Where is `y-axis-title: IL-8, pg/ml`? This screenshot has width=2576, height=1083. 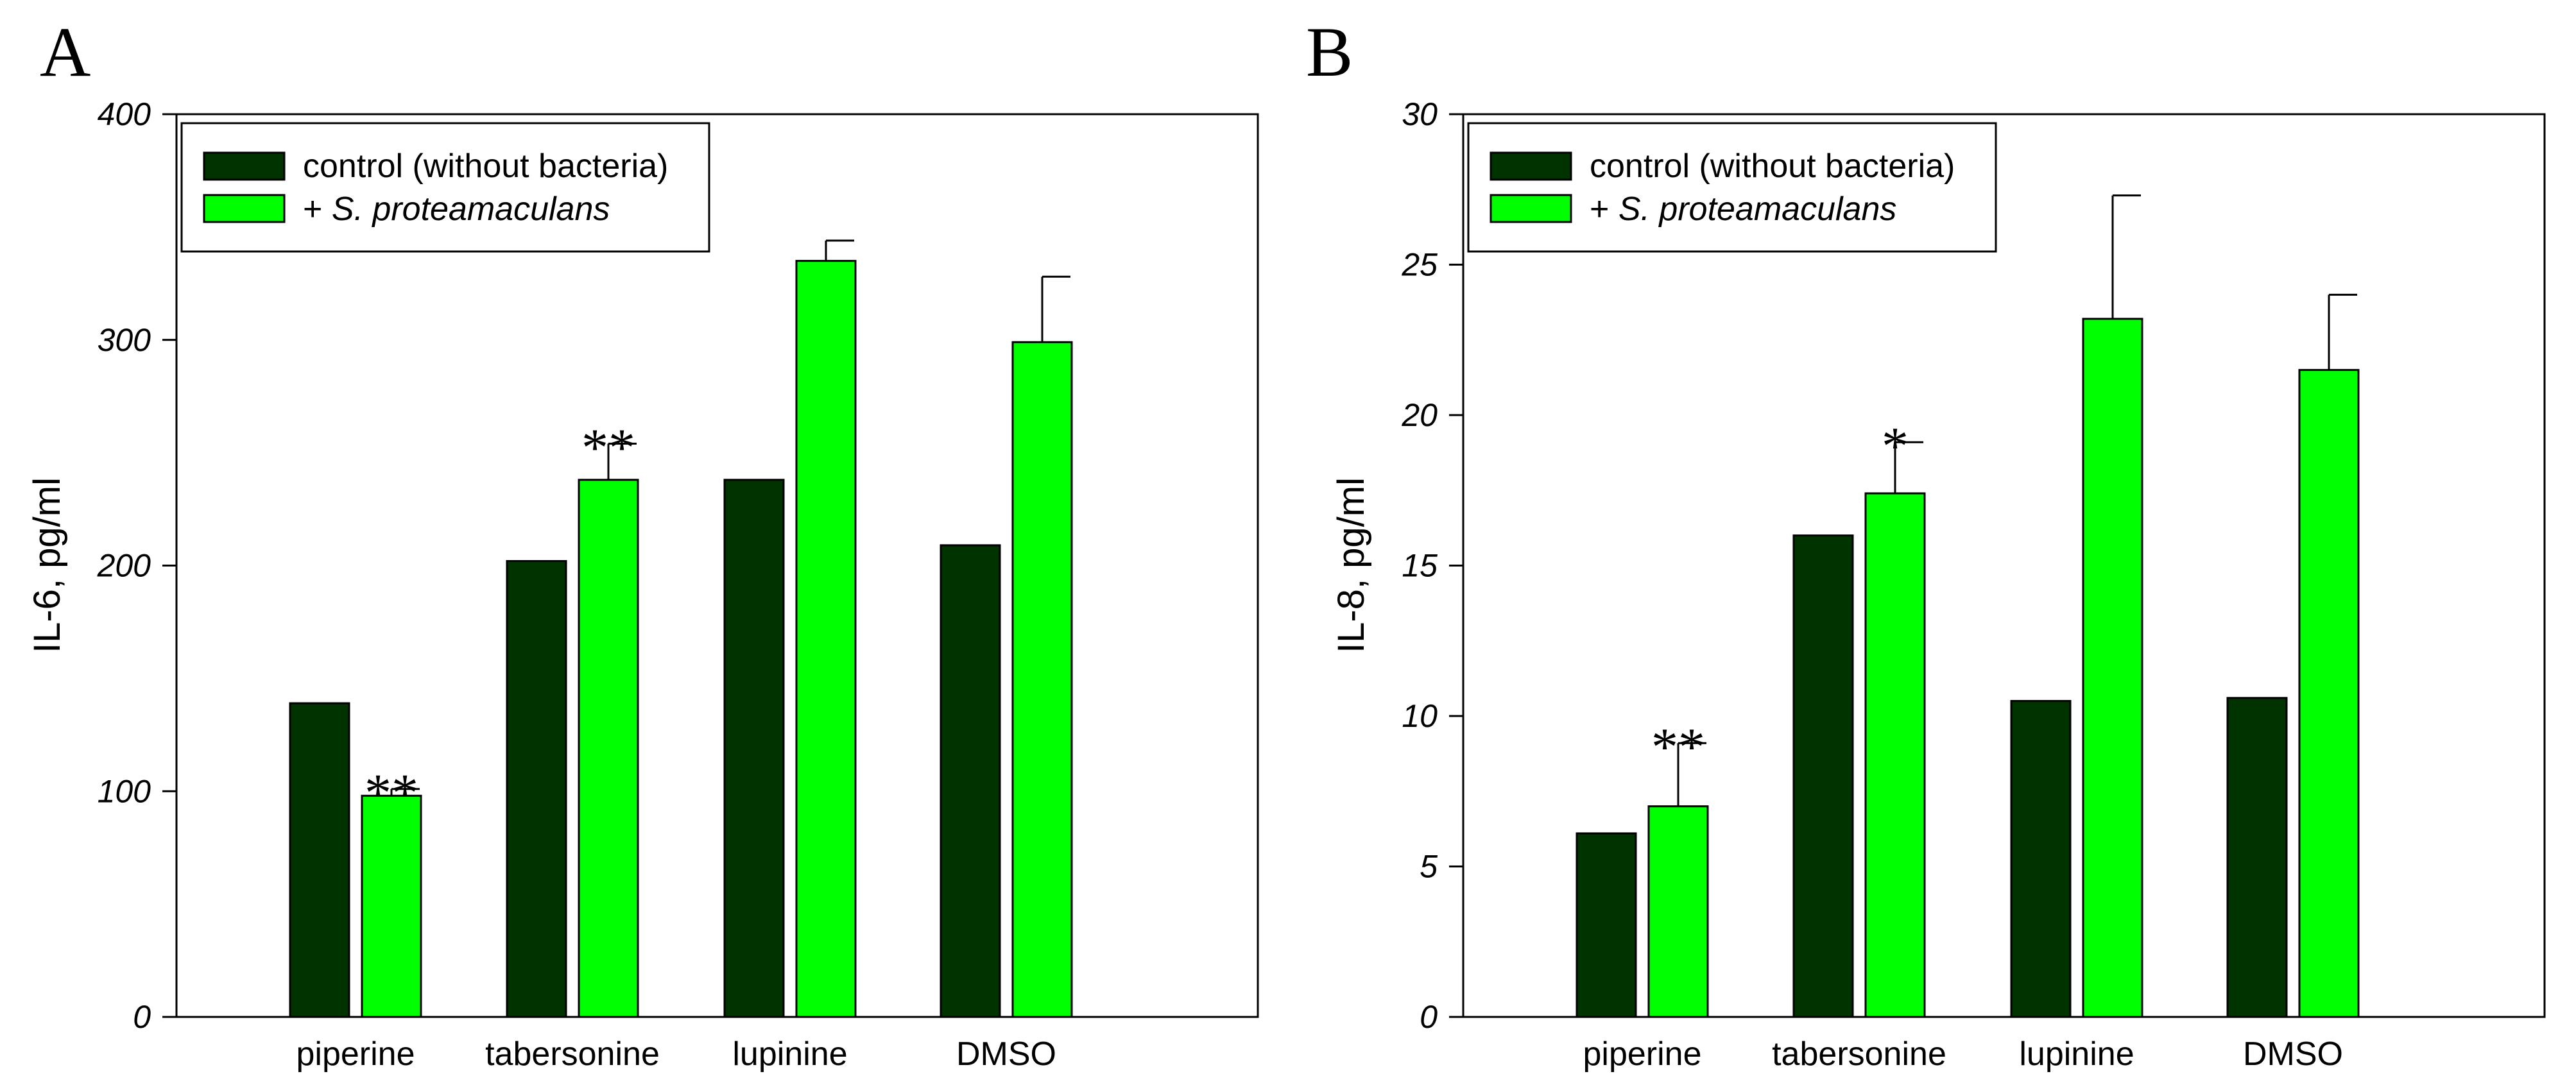 y-axis-title: IL-8, pg/ml is located at coordinates (1351, 565).